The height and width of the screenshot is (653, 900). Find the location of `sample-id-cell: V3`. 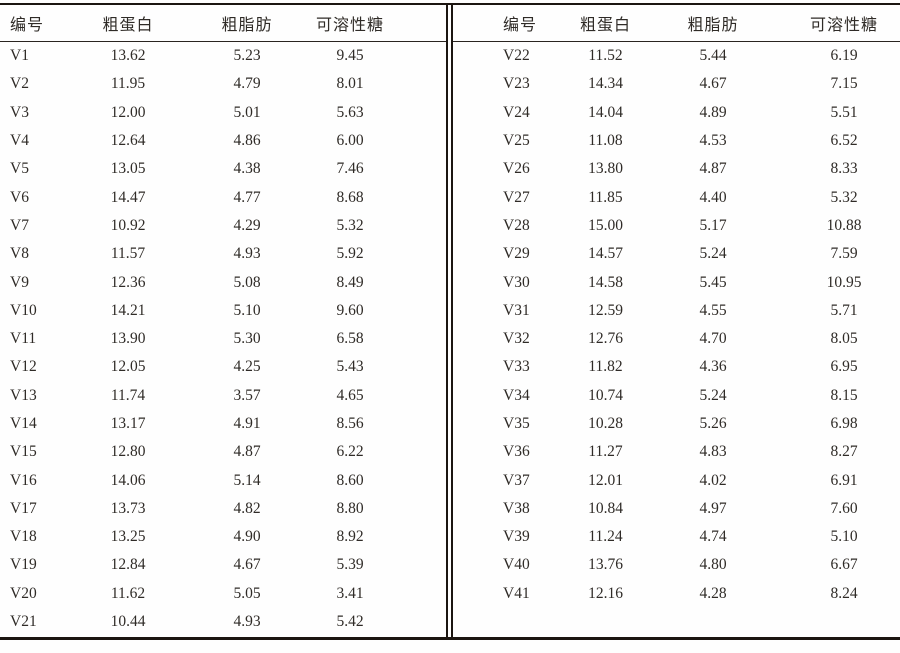

sample-id-cell: V3 is located at coordinates (19, 112).